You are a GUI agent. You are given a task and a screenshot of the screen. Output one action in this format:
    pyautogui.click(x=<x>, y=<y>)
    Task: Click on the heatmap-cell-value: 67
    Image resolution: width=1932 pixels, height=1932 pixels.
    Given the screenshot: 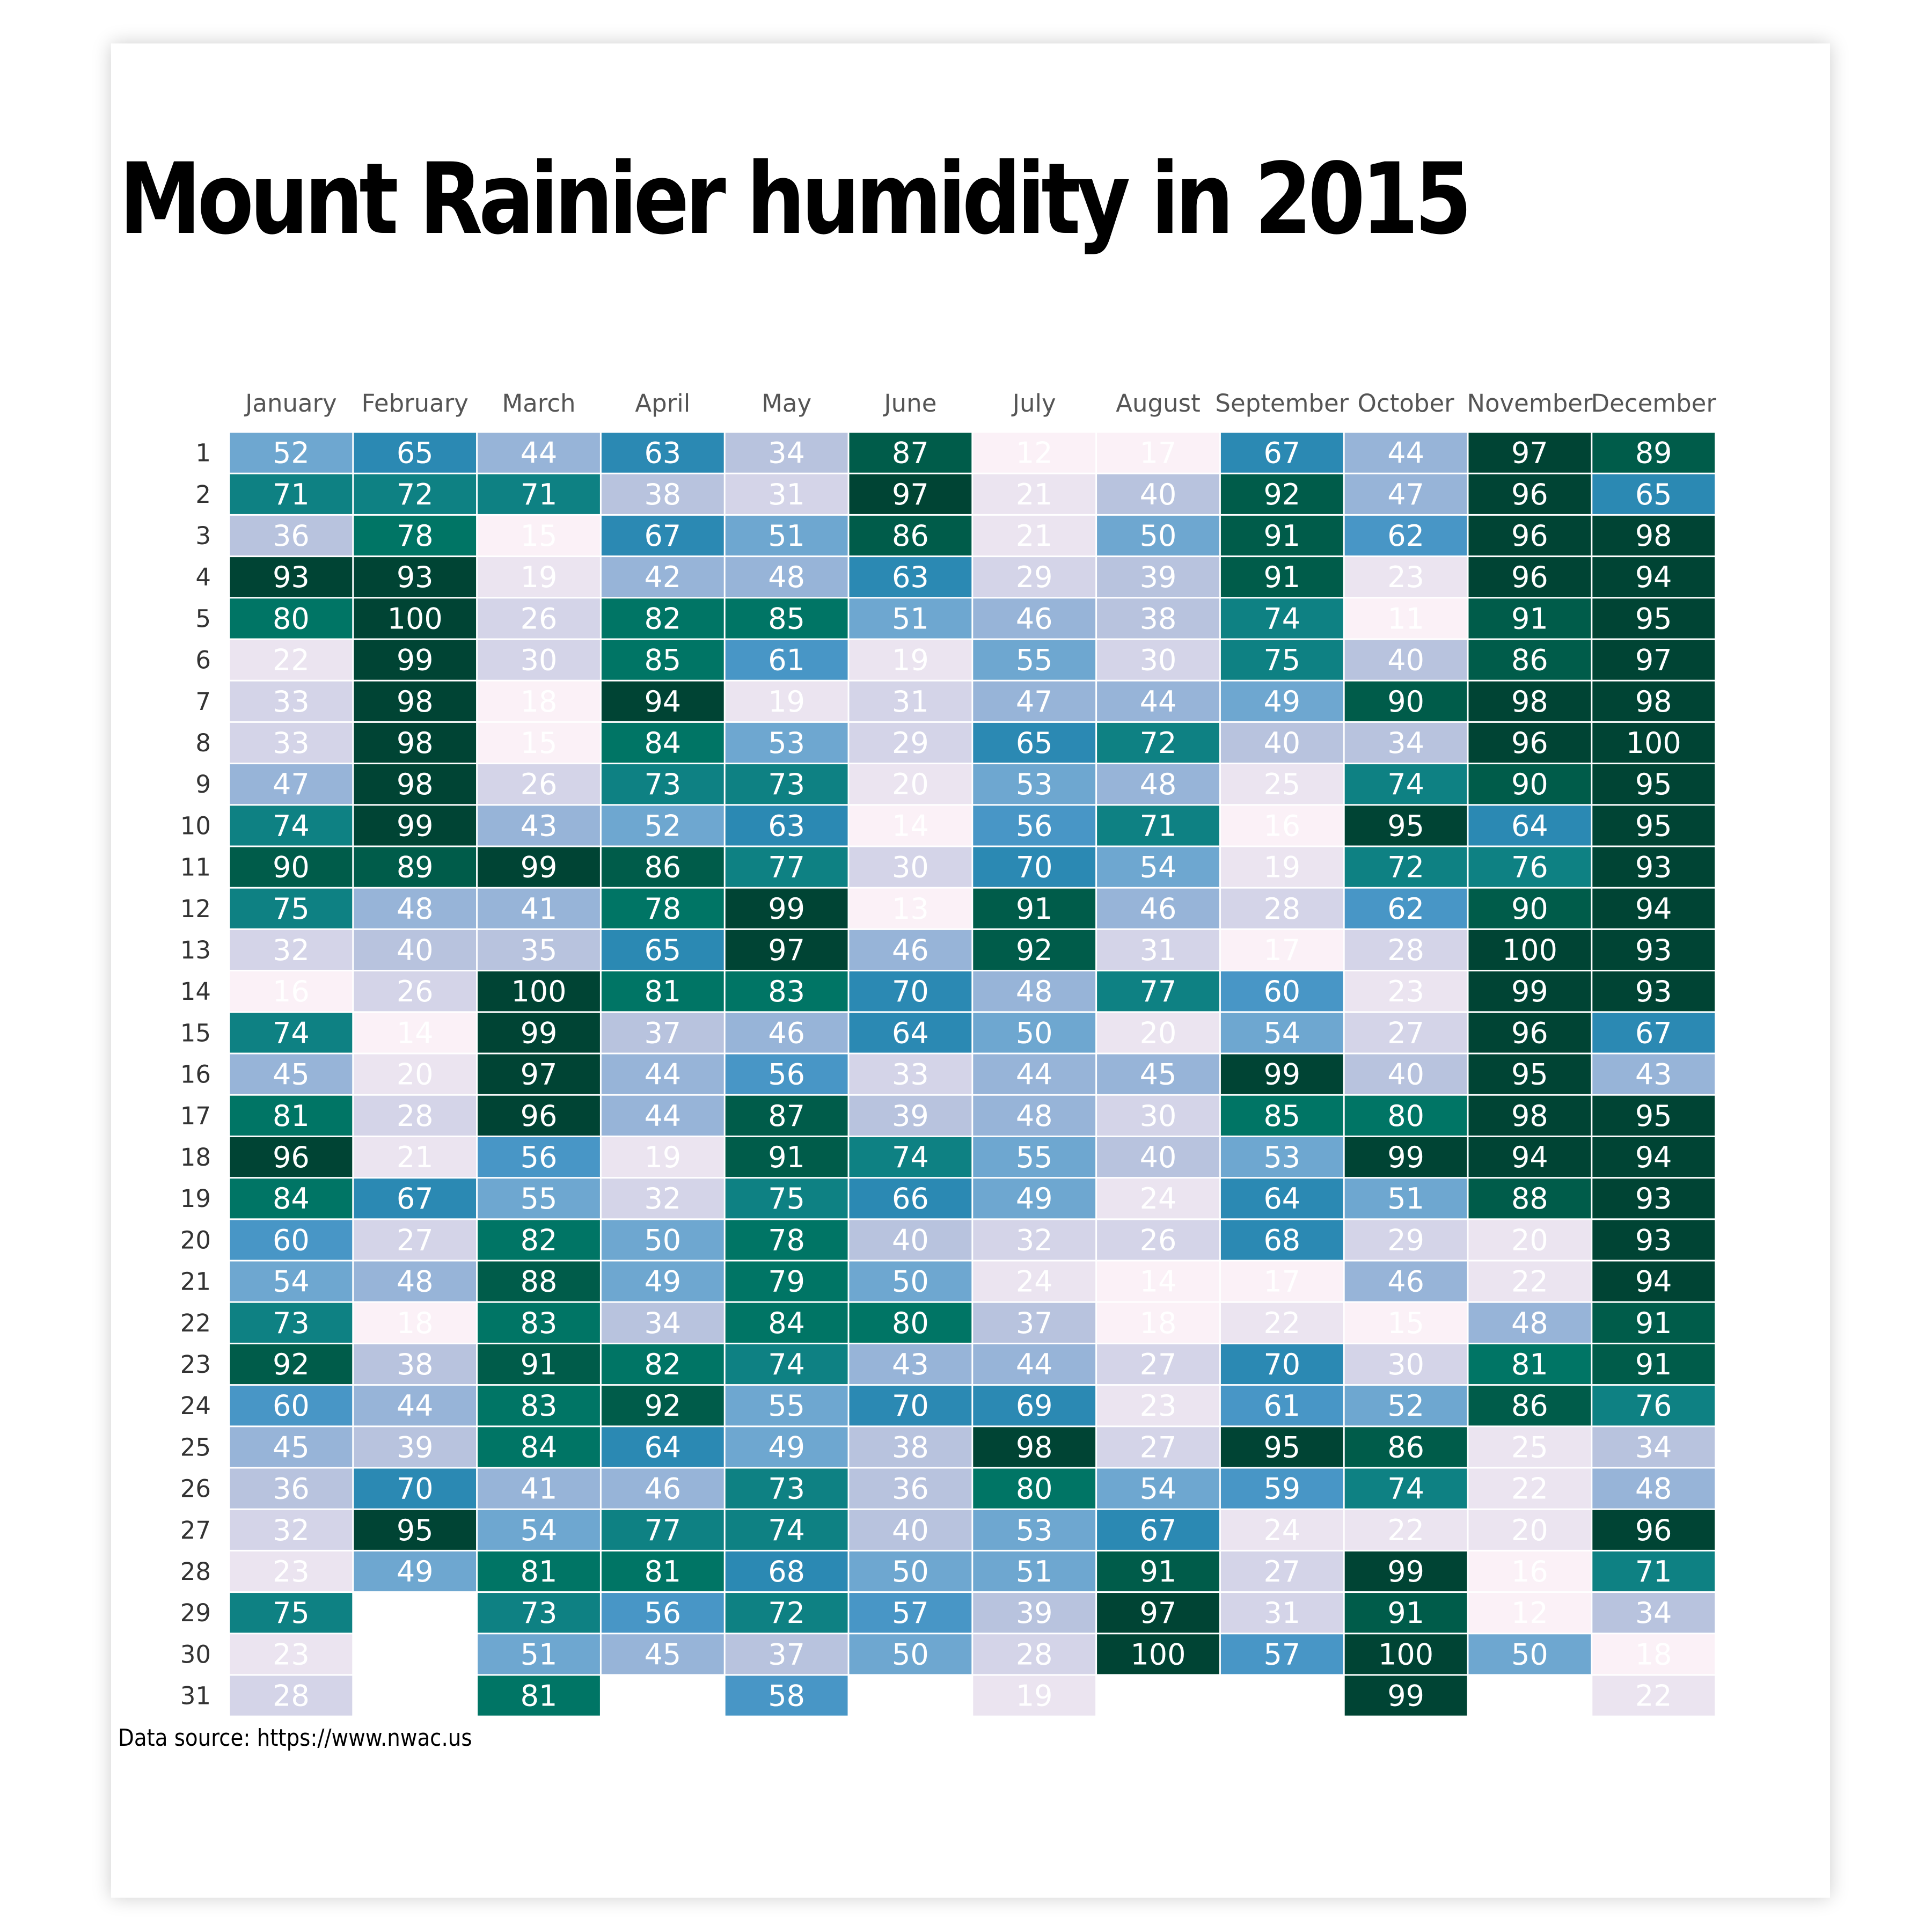 What is the action you would take?
    pyautogui.click(x=415, y=1199)
    